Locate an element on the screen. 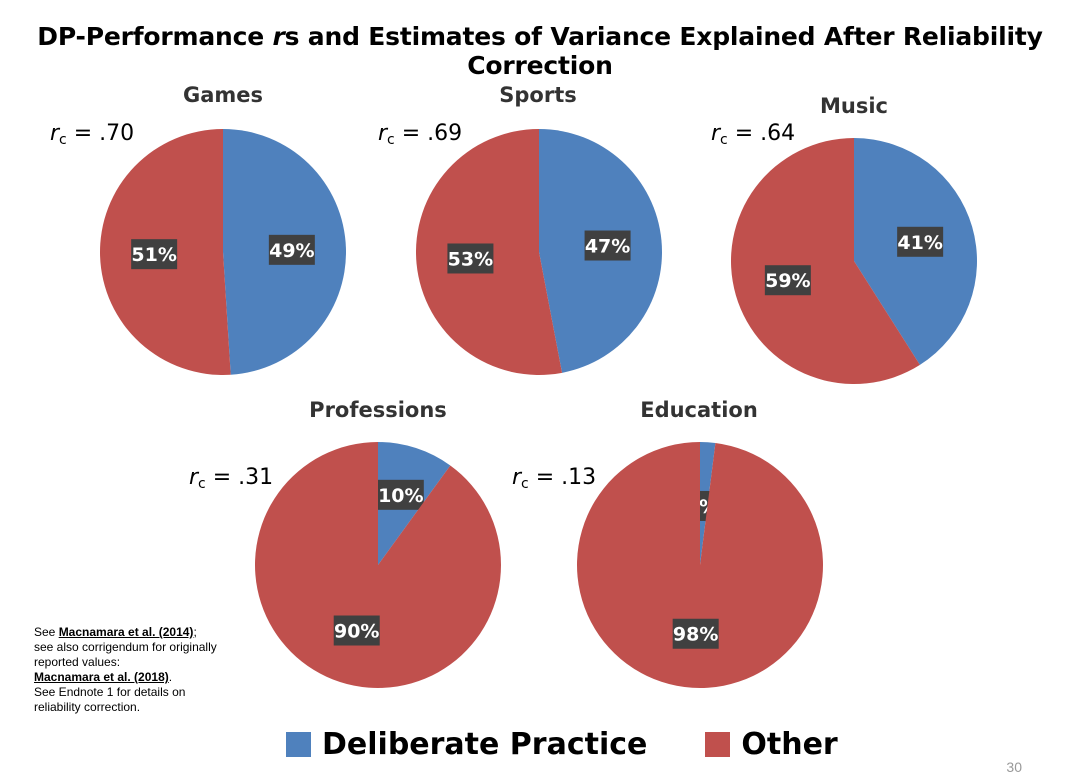 This screenshot has width=1080, height=775. rc-label-games: rc = .70 is located at coordinates (92, 134).